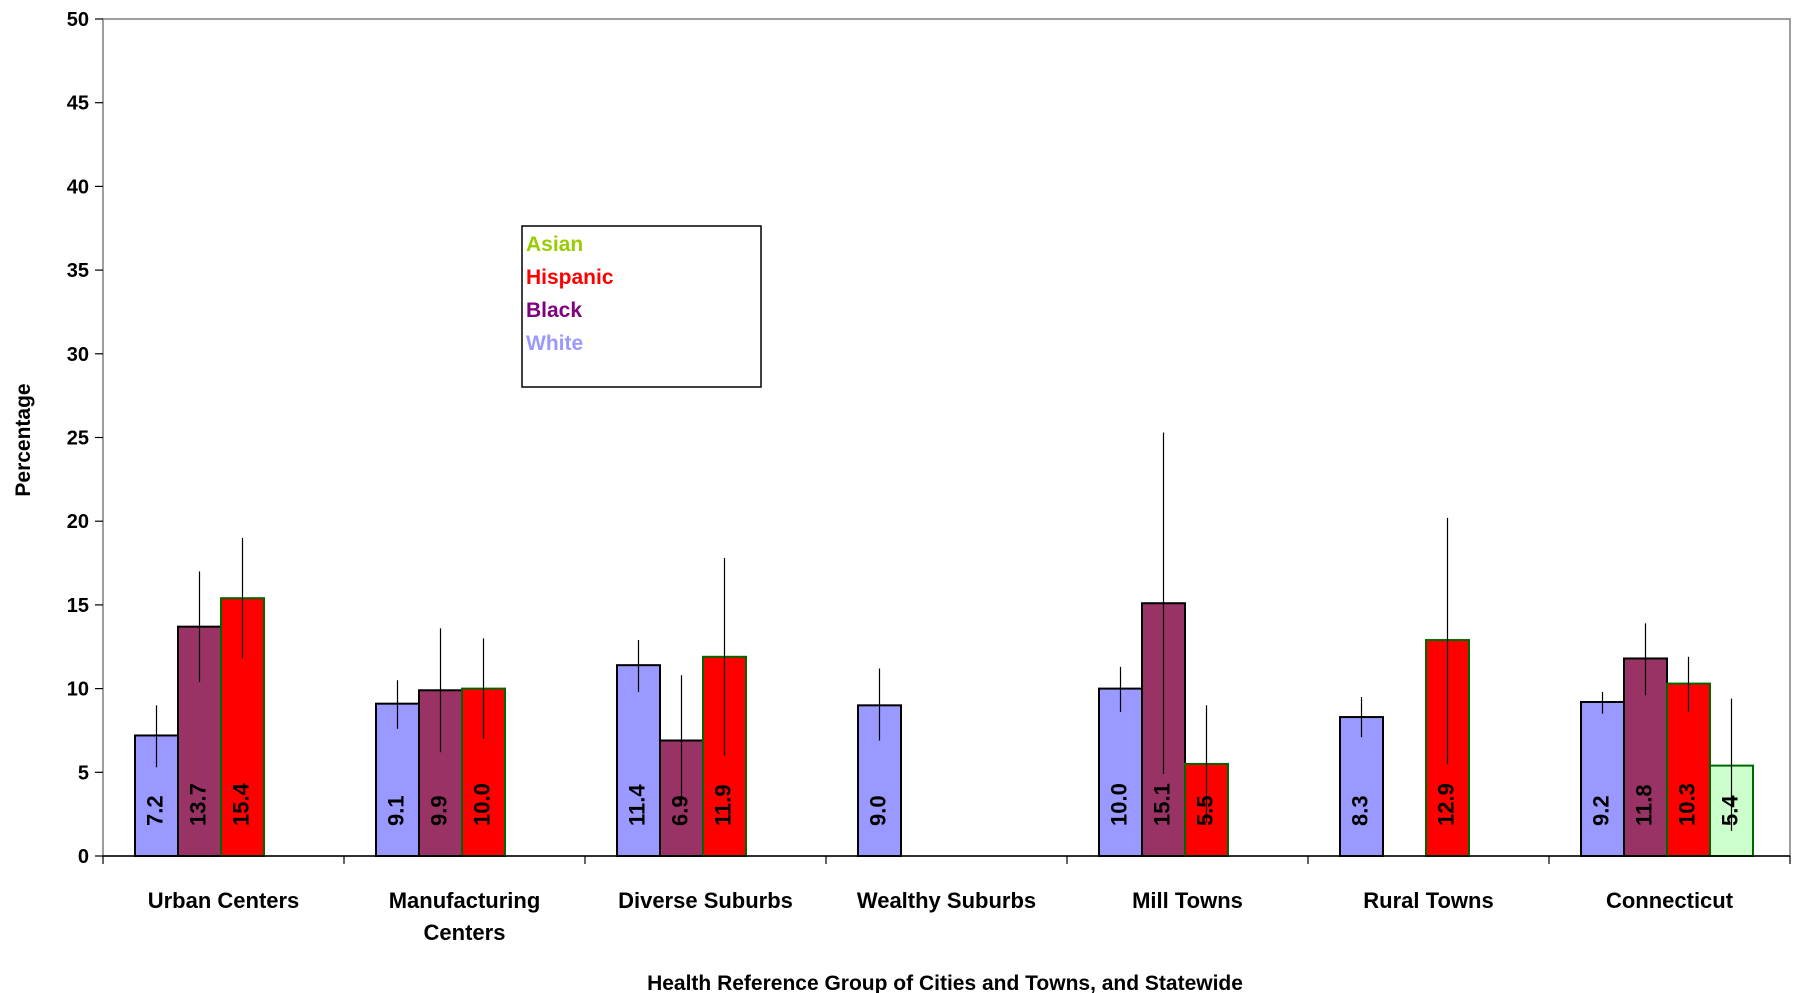  I want to click on data-label-white-4: 10.0, so click(1118, 804).